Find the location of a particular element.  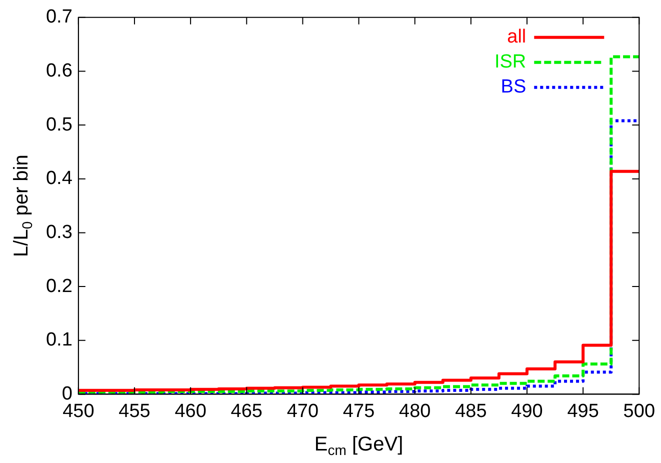

x-tick-label: 485 is located at coordinates (471, 411).